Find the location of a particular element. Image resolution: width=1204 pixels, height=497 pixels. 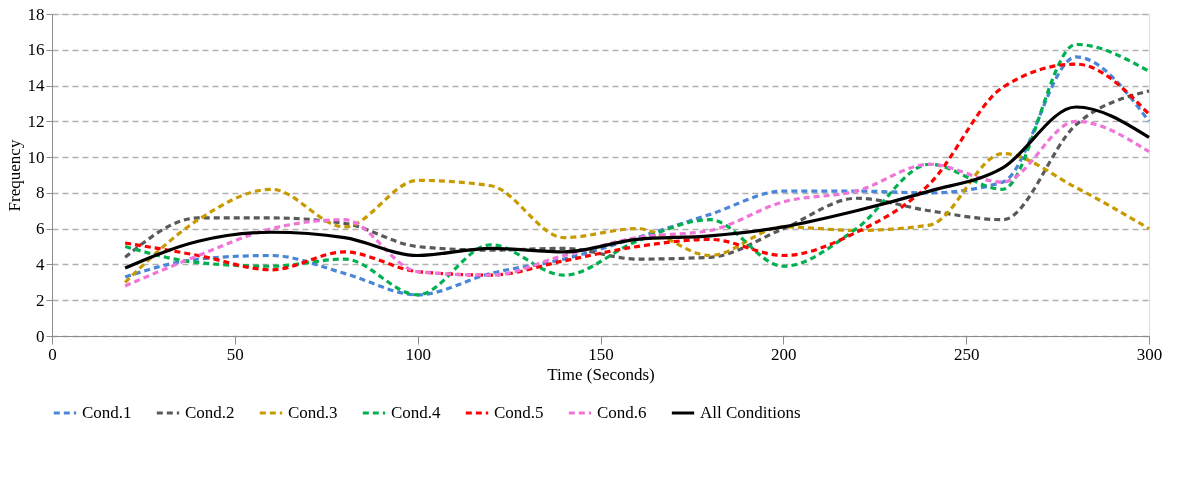

x-axis-title: Time (Seconds) is located at coordinates (601, 374).